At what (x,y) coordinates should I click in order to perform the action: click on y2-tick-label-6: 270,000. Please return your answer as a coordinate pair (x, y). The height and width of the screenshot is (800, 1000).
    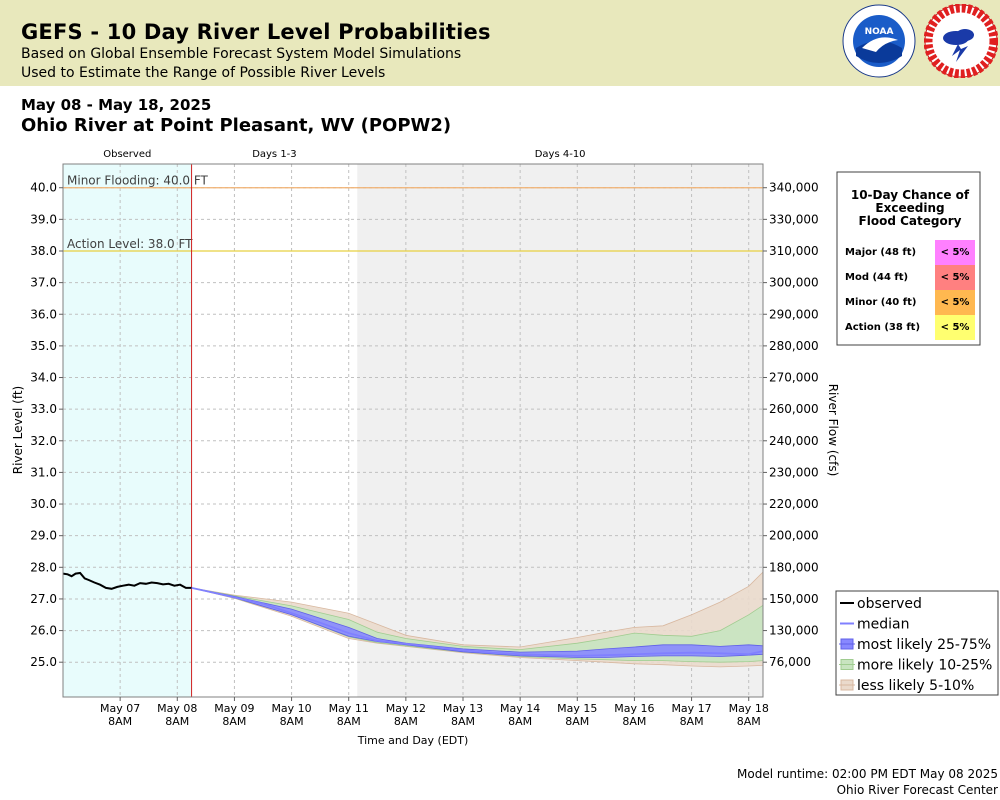
    Looking at the image, I should click on (794, 378).